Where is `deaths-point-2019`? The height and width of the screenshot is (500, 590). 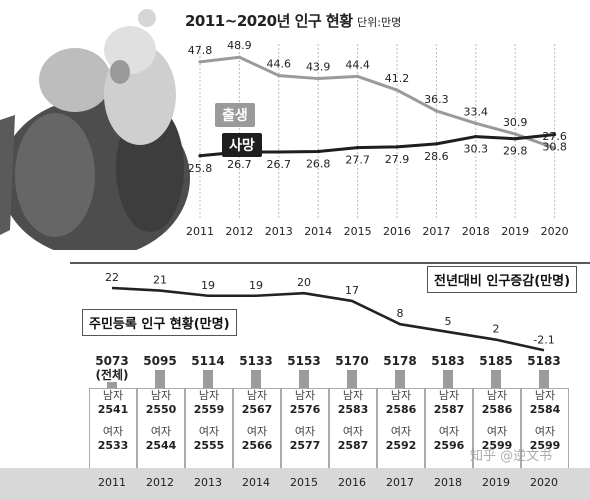
deaths-point-2019 is located at coordinates (515, 139).